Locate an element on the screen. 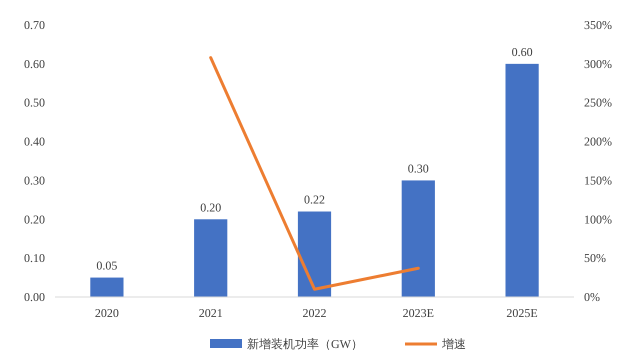  y-tick-label: 0.40 is located at coordinates (34, 141).